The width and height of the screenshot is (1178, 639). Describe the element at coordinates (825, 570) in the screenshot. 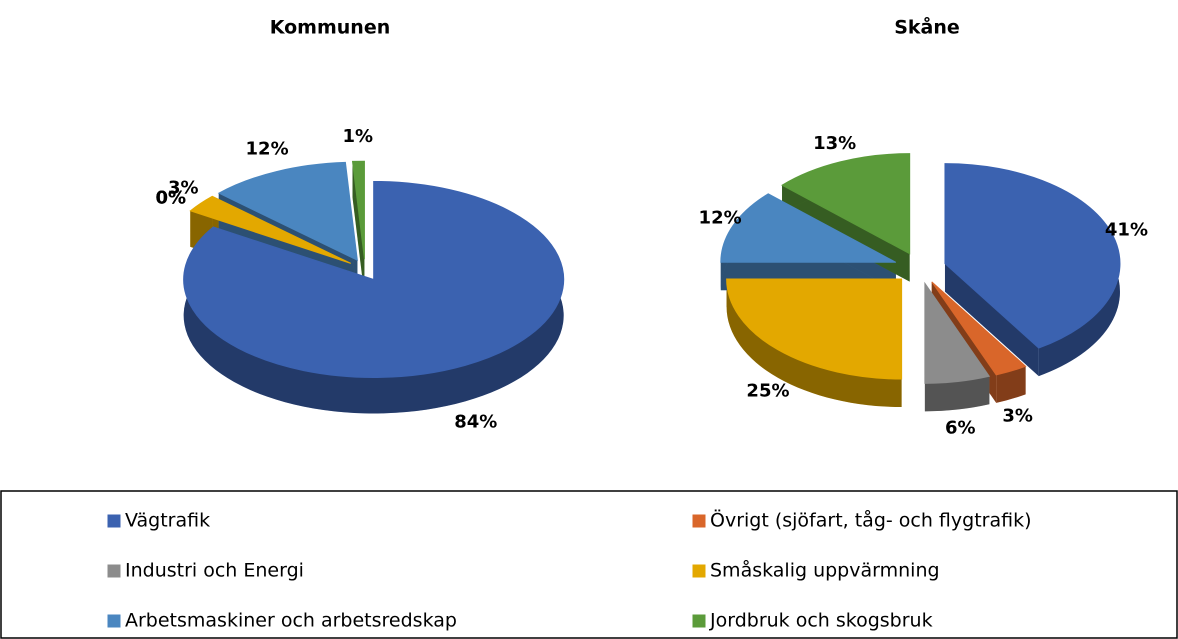

I see `legend-label: Småskalig uppvärmning` at that location.